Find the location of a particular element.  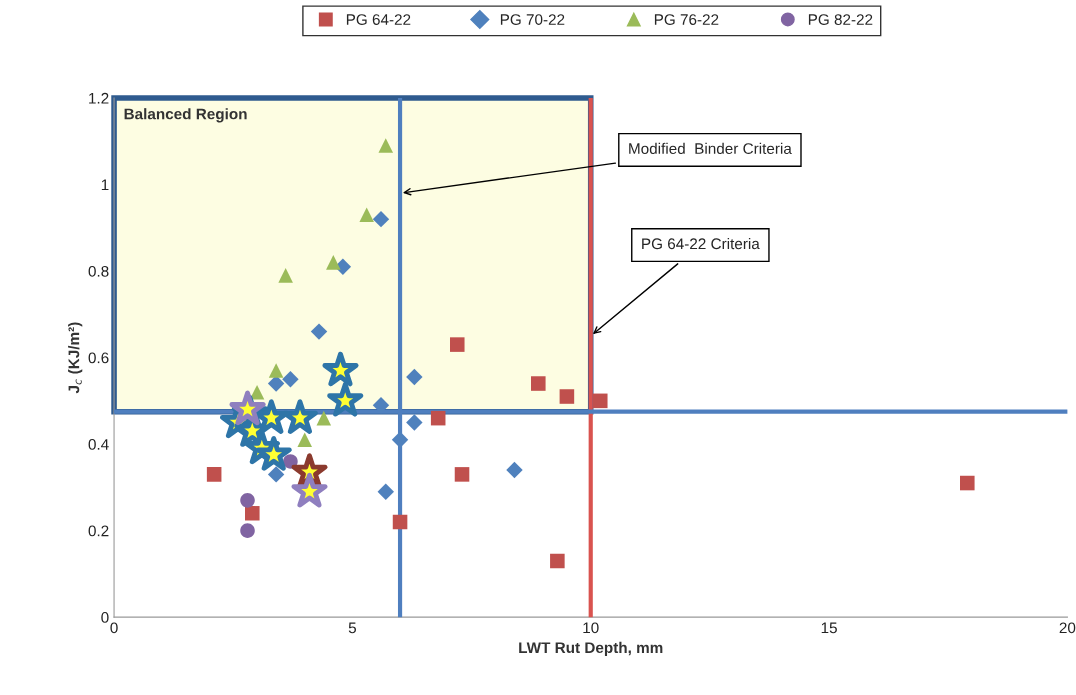

band-label: Balanced Region is located at coordinates (185, 115).